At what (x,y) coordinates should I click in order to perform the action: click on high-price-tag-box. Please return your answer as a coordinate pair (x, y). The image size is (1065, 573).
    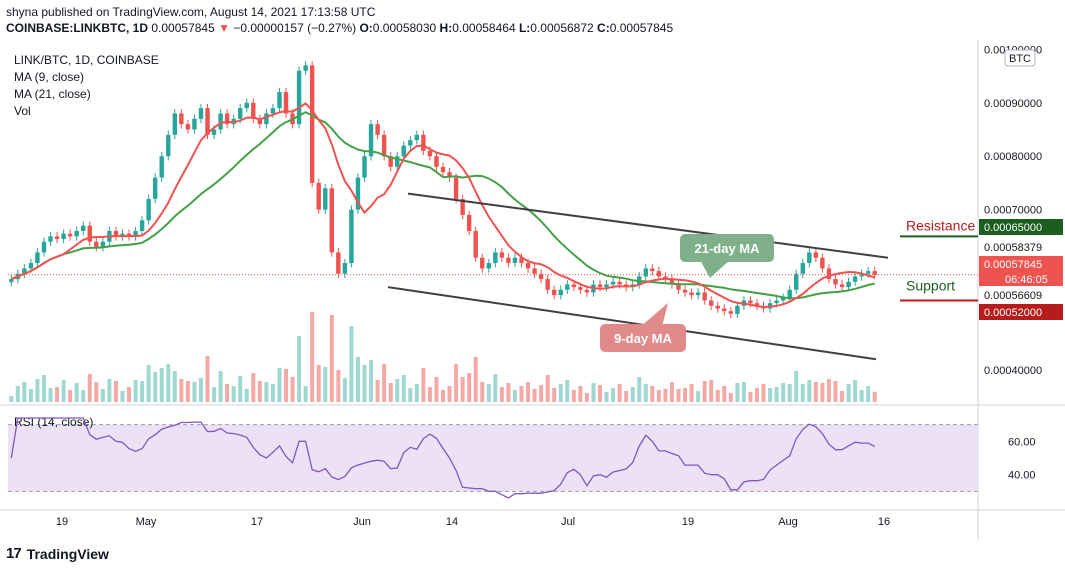
    Looking at the image, I should click on (1021, 247).